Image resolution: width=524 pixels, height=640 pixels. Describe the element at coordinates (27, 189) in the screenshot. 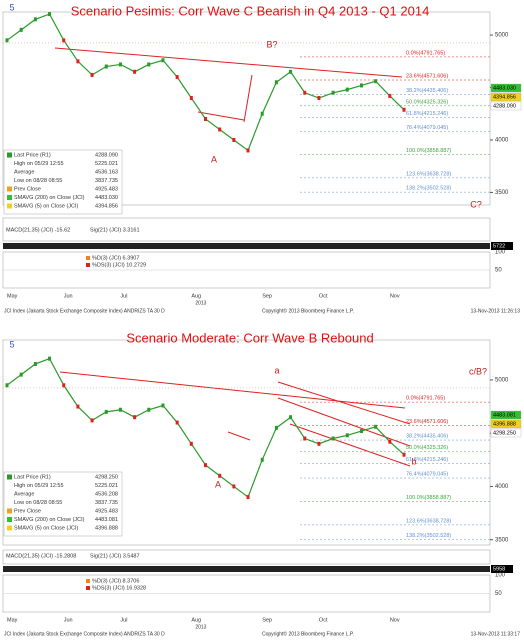

I see `legend-label: Prev Close` at that location.